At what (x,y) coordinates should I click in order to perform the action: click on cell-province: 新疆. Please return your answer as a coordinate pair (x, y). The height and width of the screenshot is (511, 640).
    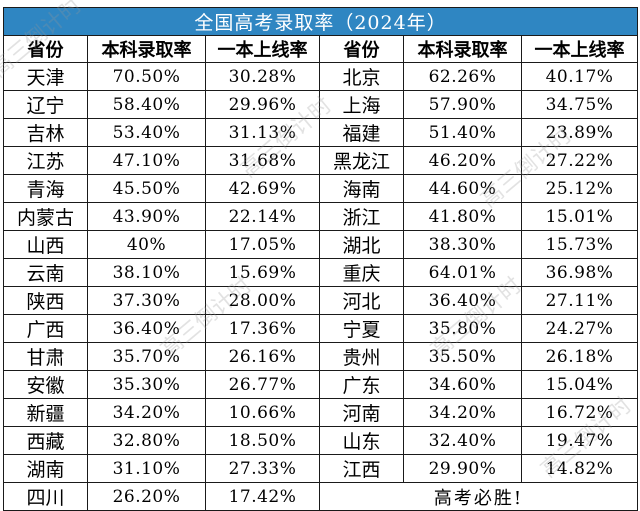
    Looking at the image, I should click on (45, 412).